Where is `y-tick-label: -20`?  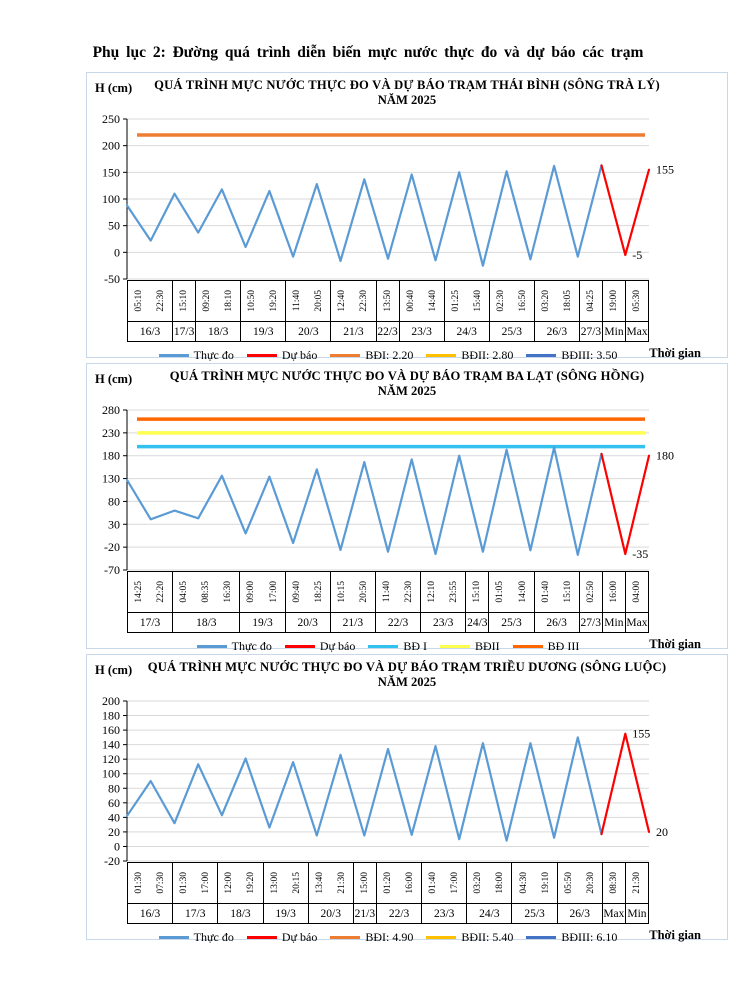
y-tick-label: -20 is located at coordinates (112, 861).